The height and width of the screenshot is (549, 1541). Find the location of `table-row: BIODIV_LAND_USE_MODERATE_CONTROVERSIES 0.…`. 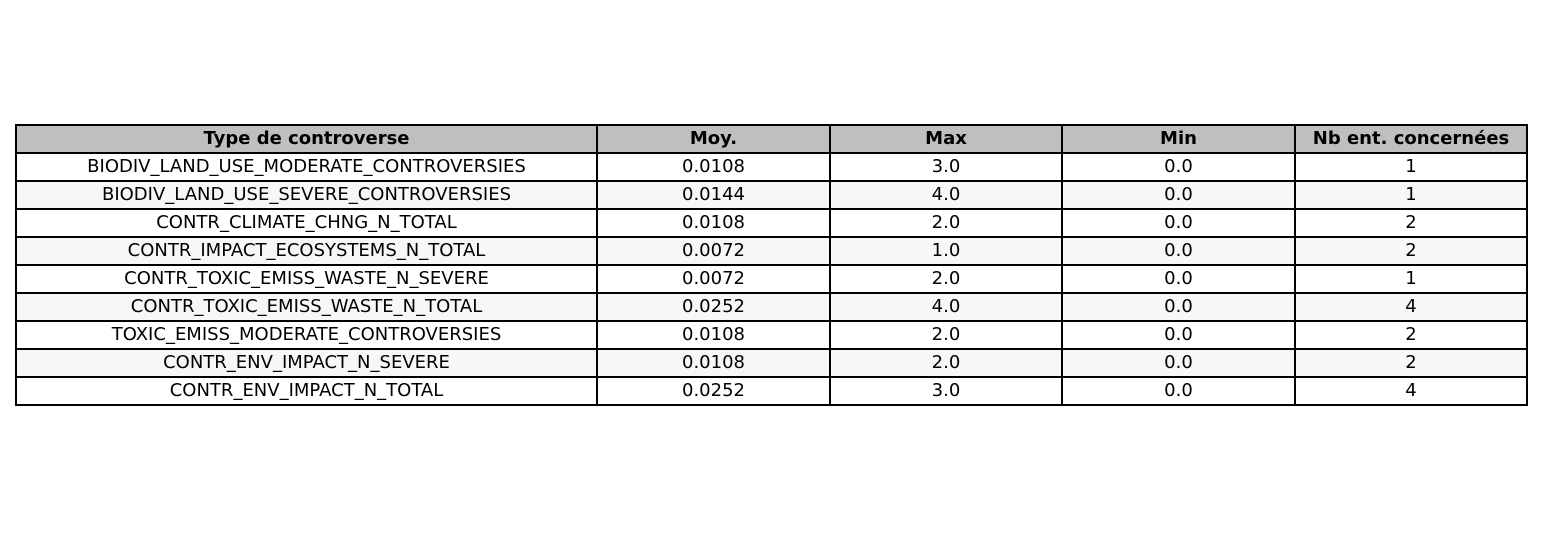

table-row: BIODIV_LAND_USE_MODERATE_CONTROVERSIES 0.… is located at coordinates (771, 167).